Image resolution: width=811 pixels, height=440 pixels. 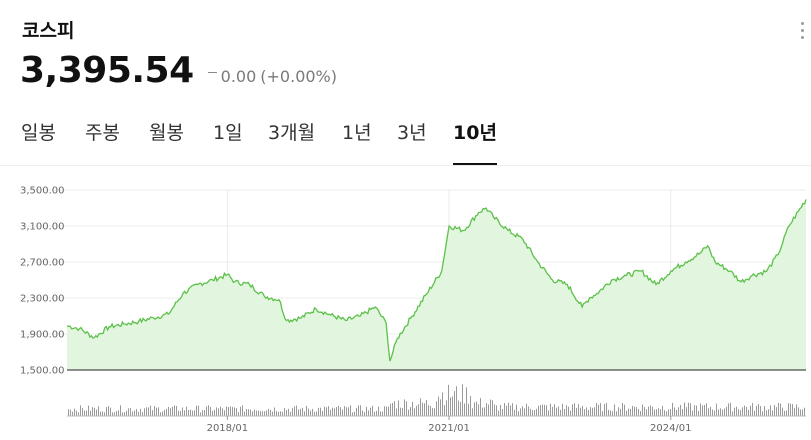 What do you see at coordinates (102, 133) in the screenshot?
I see `tab-weekly: 주봉` at bounding box center [102, 133].